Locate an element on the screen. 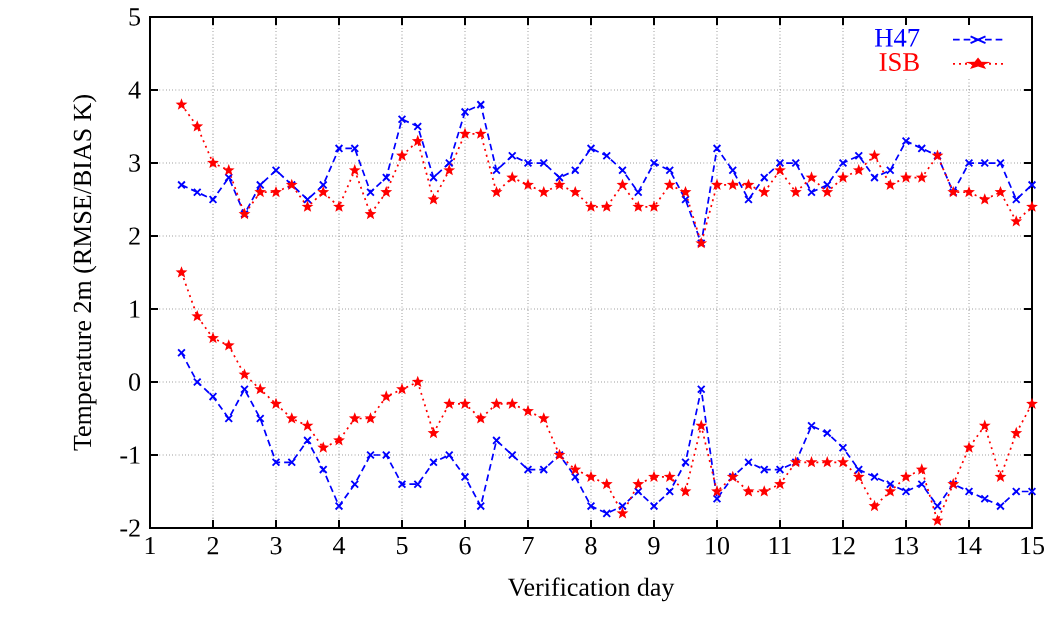 Image resolution: width=1047 pixels, height=640 pixels. x-tick-label: 14 is located at coordinates (970, 545).